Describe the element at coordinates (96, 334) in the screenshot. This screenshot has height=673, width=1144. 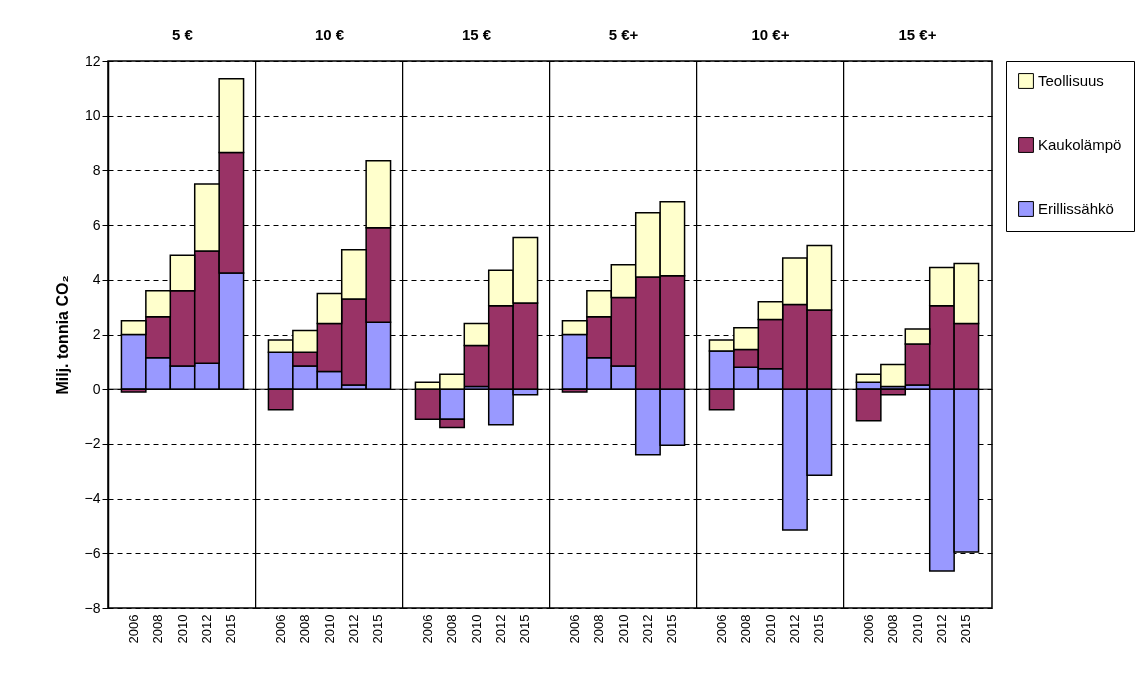
I see `y-tick-label: 2` at that location.